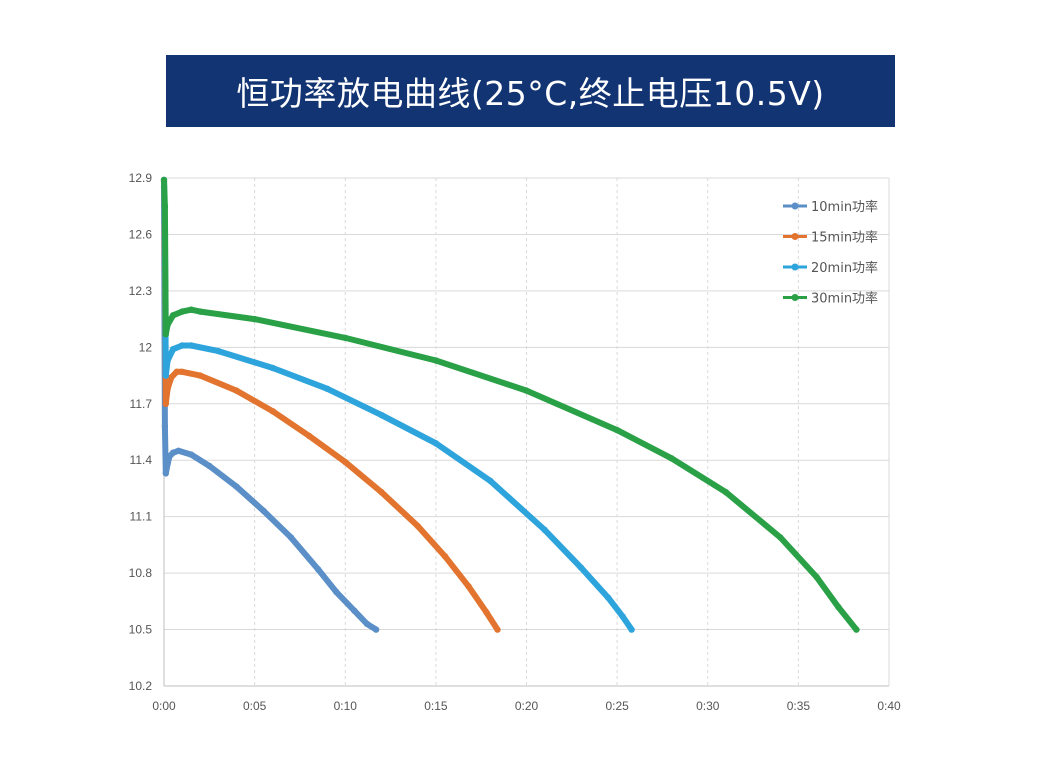 The height and width of the screenshot is (775, 1041). I want to click on legend-label: 30min功率, so click(844, 299).